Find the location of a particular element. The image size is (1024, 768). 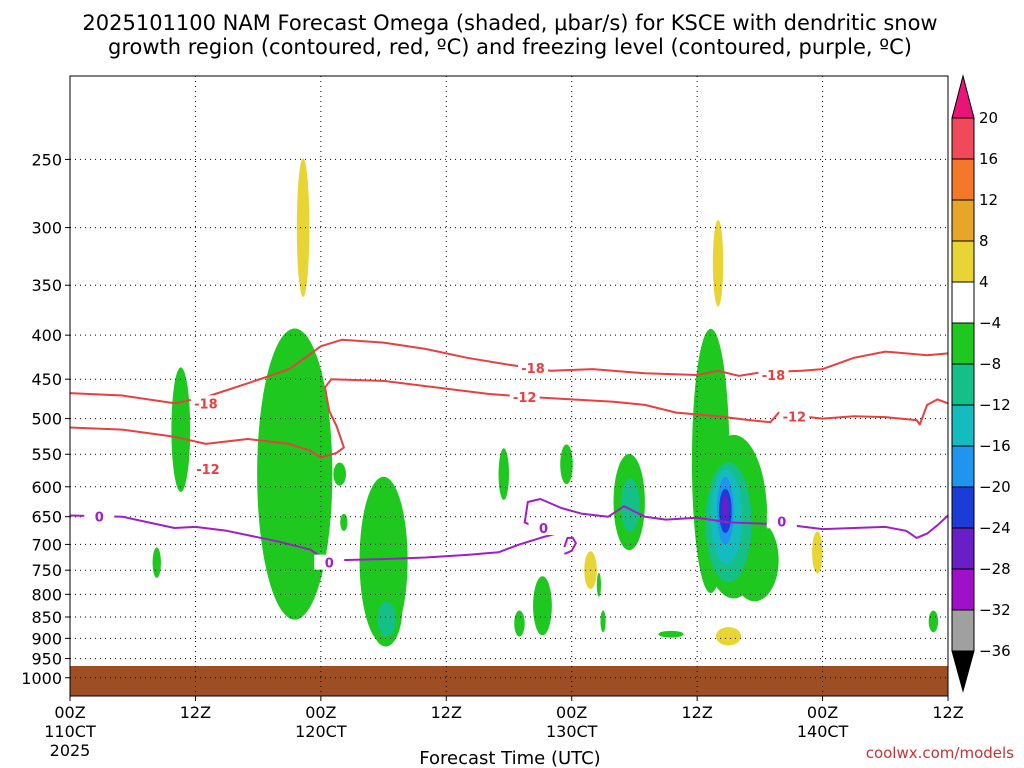

y-tick-label: 650 is located at coordinates (46, 517).